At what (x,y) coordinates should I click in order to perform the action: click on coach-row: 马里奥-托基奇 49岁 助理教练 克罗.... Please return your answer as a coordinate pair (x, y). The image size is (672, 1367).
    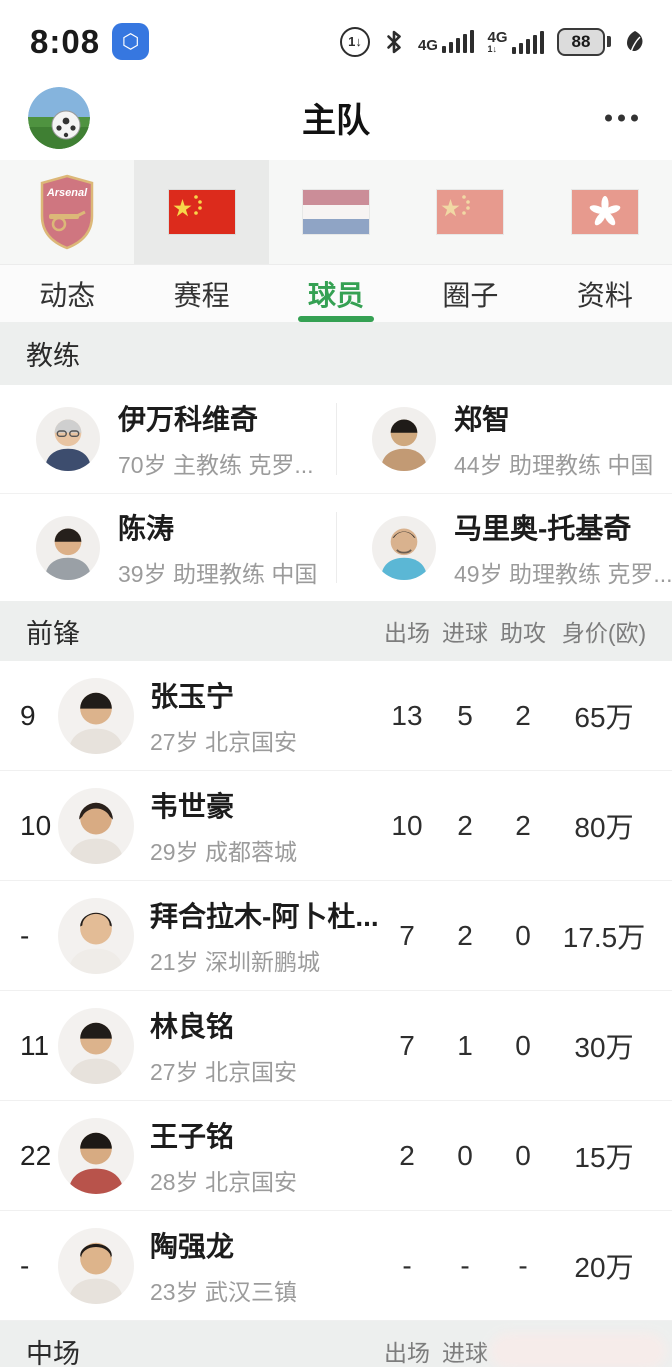
    Looking at the image, I should click on (504, 547).